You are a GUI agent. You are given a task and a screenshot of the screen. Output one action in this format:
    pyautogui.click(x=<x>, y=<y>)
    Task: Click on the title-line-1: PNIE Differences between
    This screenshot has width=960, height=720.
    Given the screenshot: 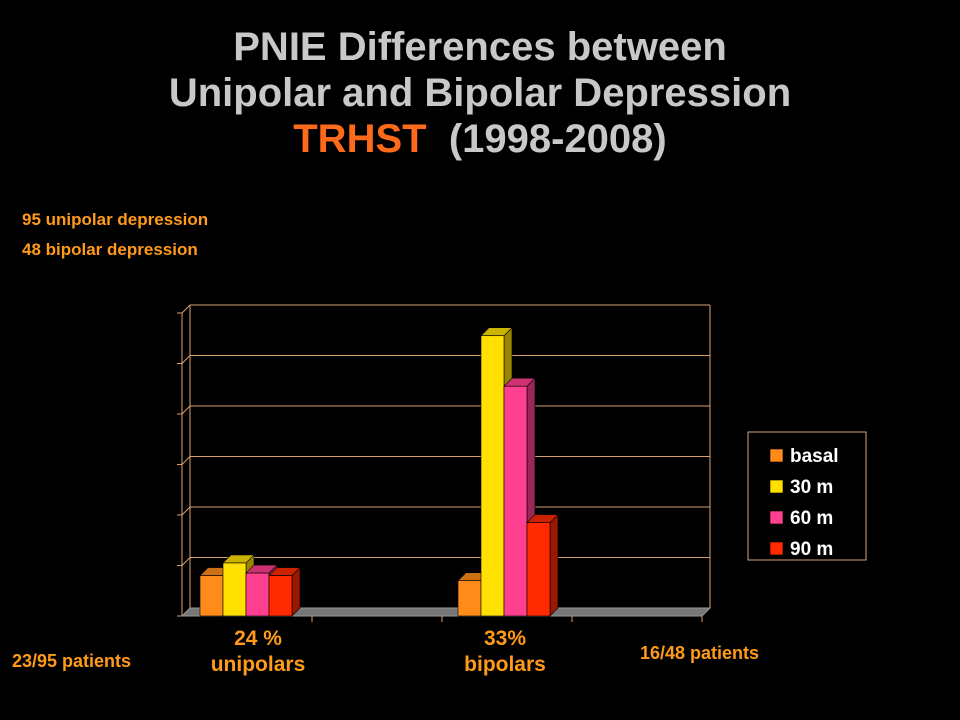 What is the action you would take?
    pyautogui.click(x=480, y=47)
    